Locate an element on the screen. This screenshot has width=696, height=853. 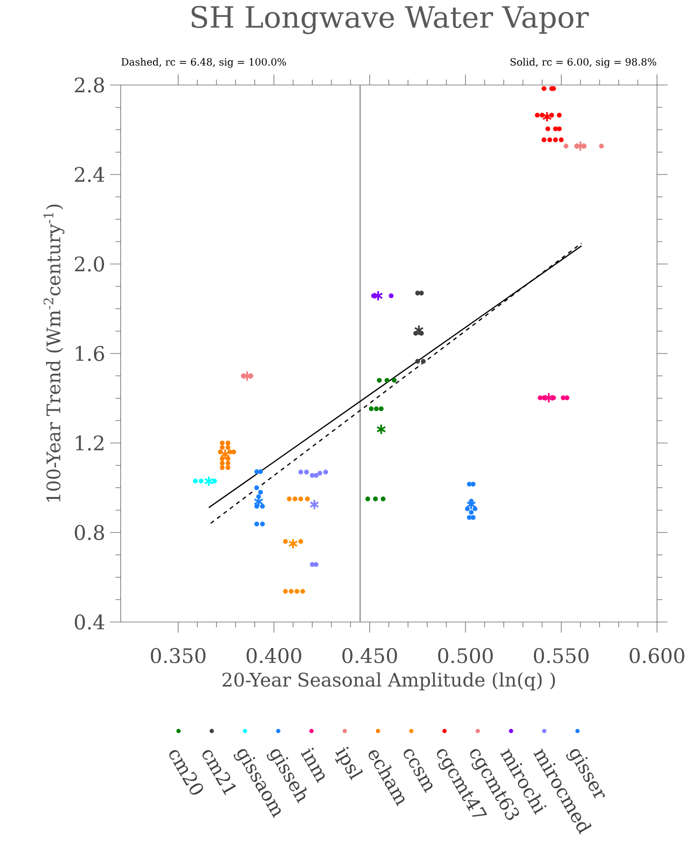
x-tick-label: 0.550 is located at coordinates (561, 656).